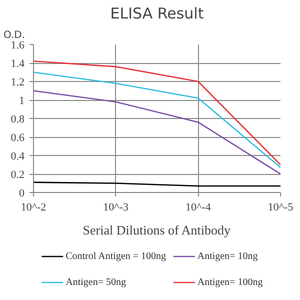  I want to click on y-tick-label: 0.6, so click(17, 138).